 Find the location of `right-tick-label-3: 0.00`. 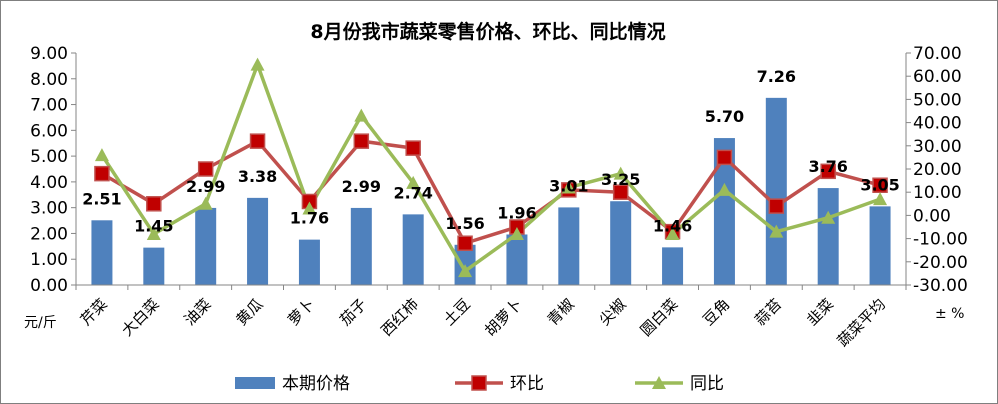

right-tick-label-3: 0.00 is located at coordinates (932, 216).